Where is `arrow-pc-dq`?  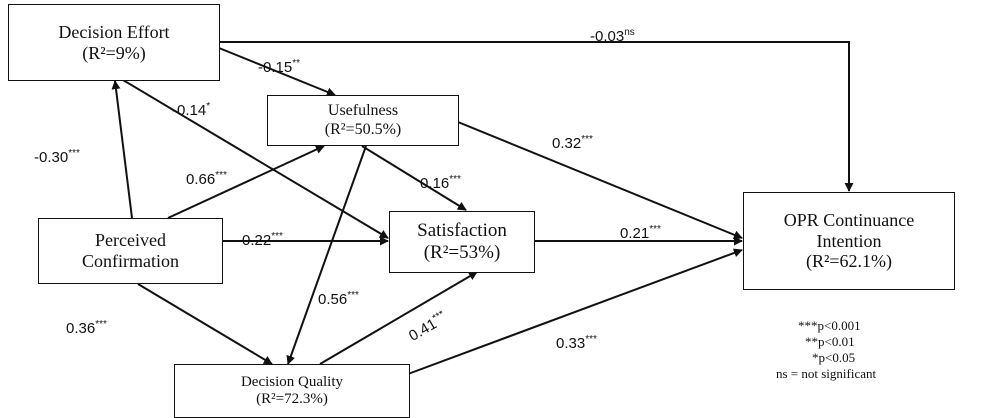 arrow-pc-dq is located at coordinates (205, 324).